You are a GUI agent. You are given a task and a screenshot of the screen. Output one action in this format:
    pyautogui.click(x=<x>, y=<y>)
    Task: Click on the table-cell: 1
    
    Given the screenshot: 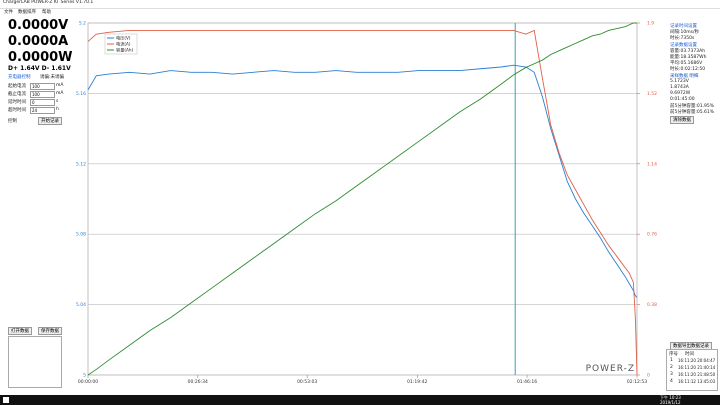 What is the action you would take?
    pyautogui.click(x=671, y=360)
    